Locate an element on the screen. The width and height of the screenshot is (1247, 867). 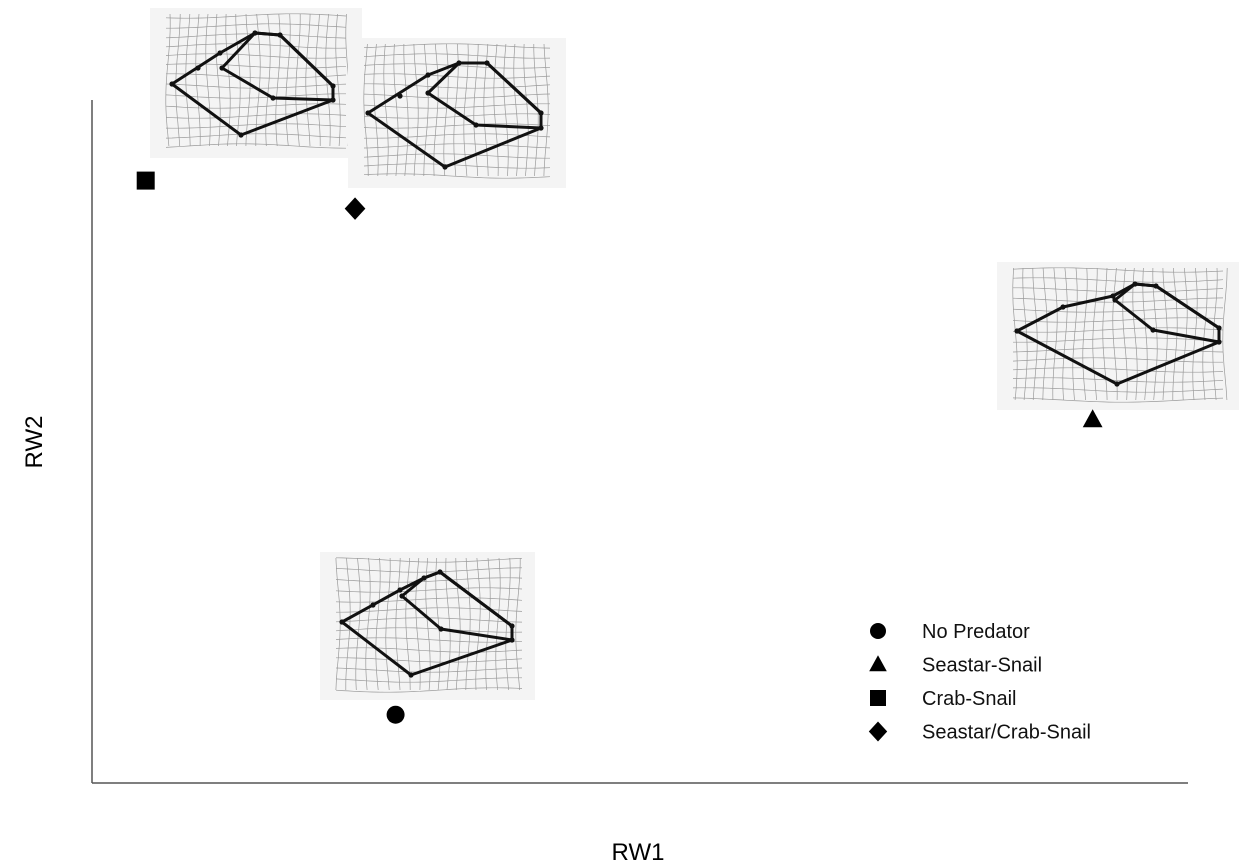
warp-grid is located at coordinates (429, 625).